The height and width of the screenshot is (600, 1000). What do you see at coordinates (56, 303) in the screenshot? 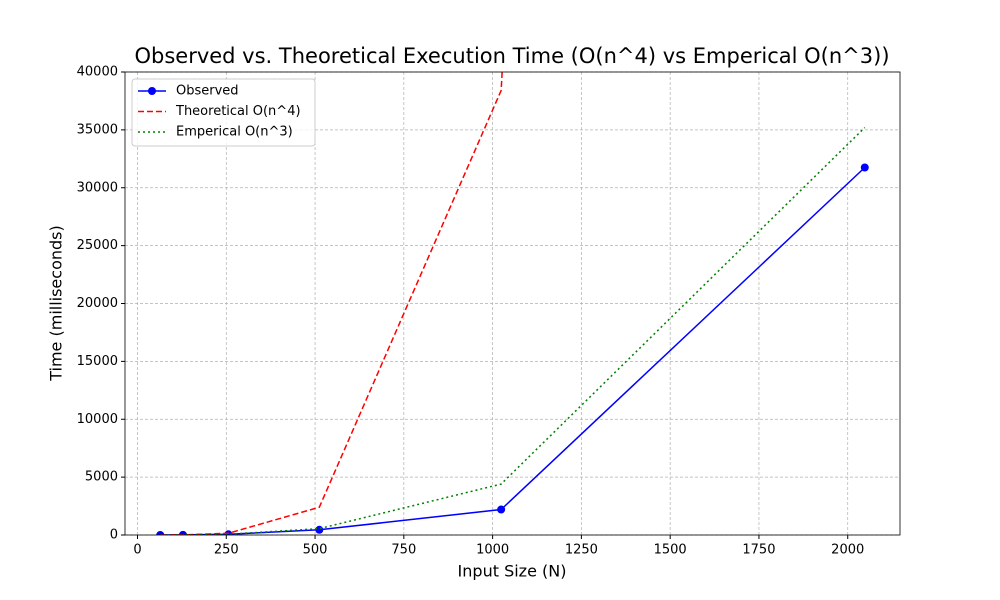
I see `y-axis-label: Time (milliseconds)` at bounding box center [56, 303].